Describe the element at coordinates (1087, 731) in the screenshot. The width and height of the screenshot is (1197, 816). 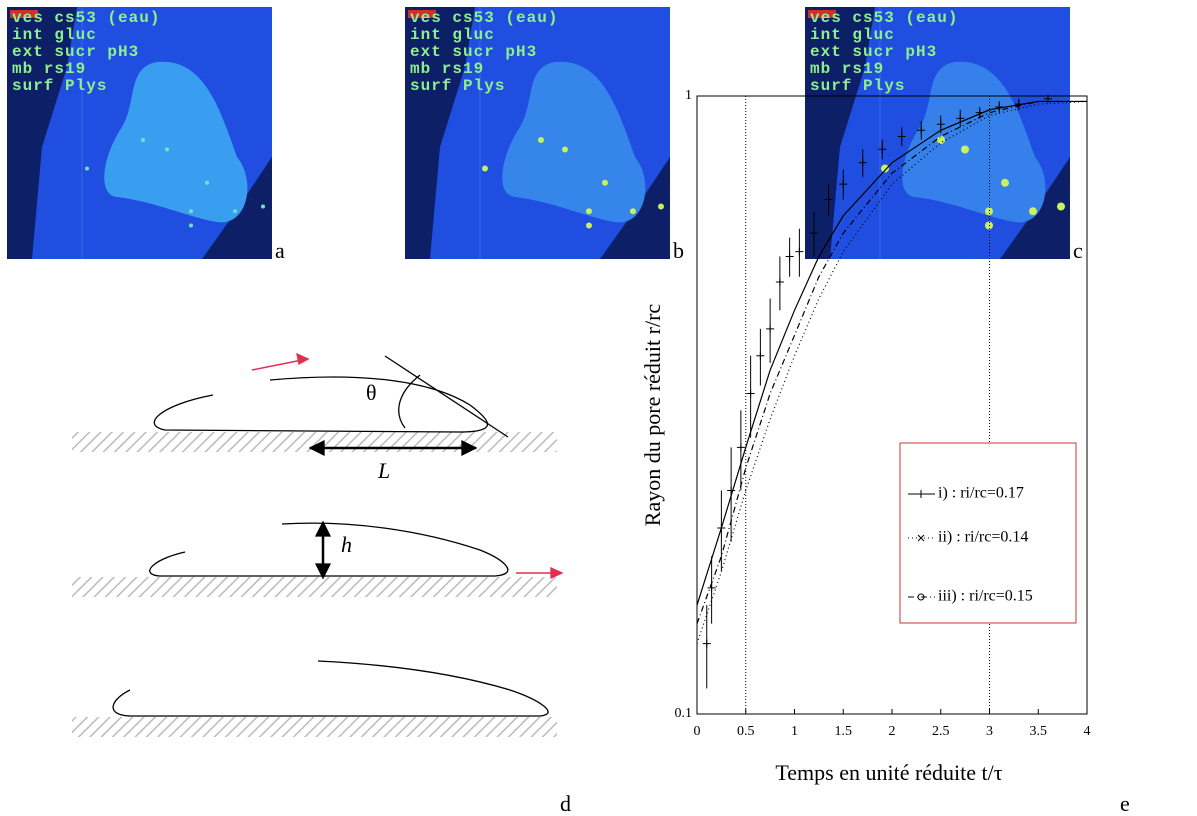
I see `x-tick-label: 4` at that location.